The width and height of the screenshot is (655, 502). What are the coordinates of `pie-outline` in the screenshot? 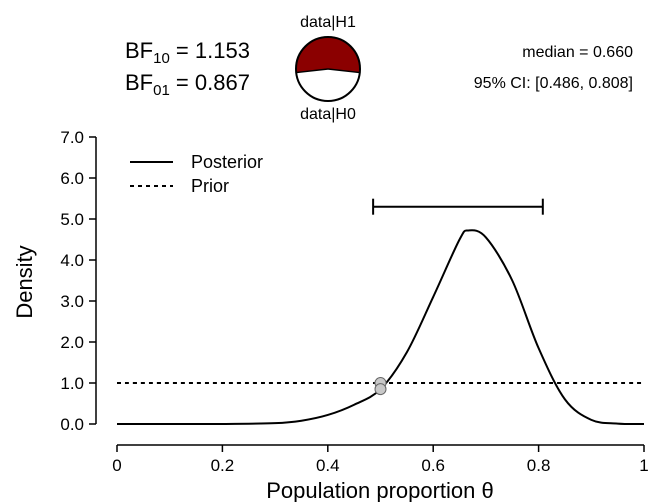 It's located at (328, 69).